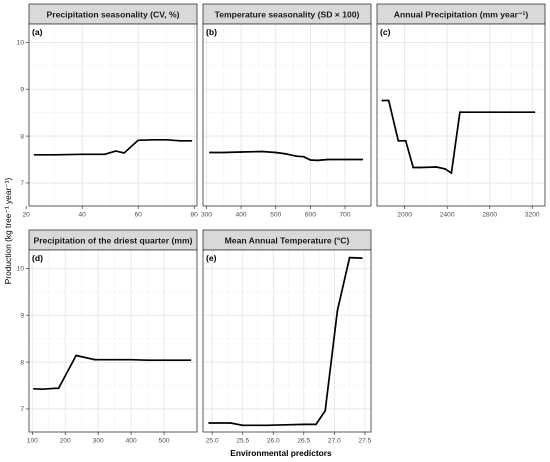  I want to click on x-tick-label: 2000, so click(404, 215).